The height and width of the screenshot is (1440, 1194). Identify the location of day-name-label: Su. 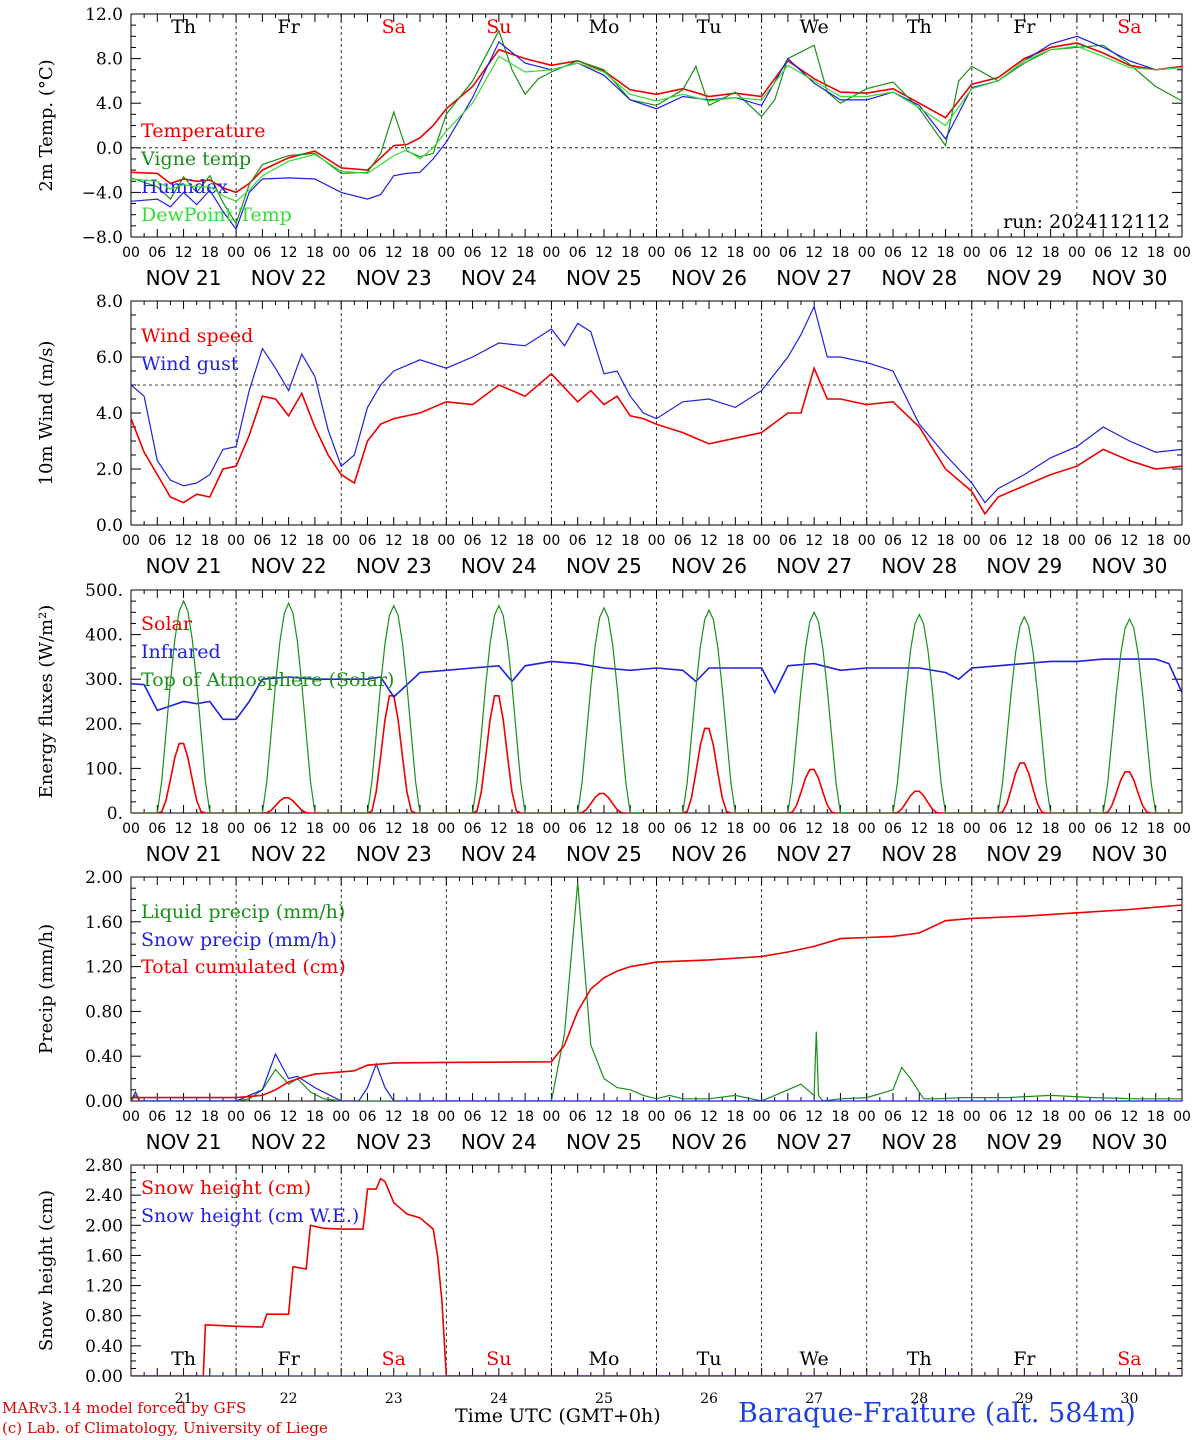
(498, 1359).